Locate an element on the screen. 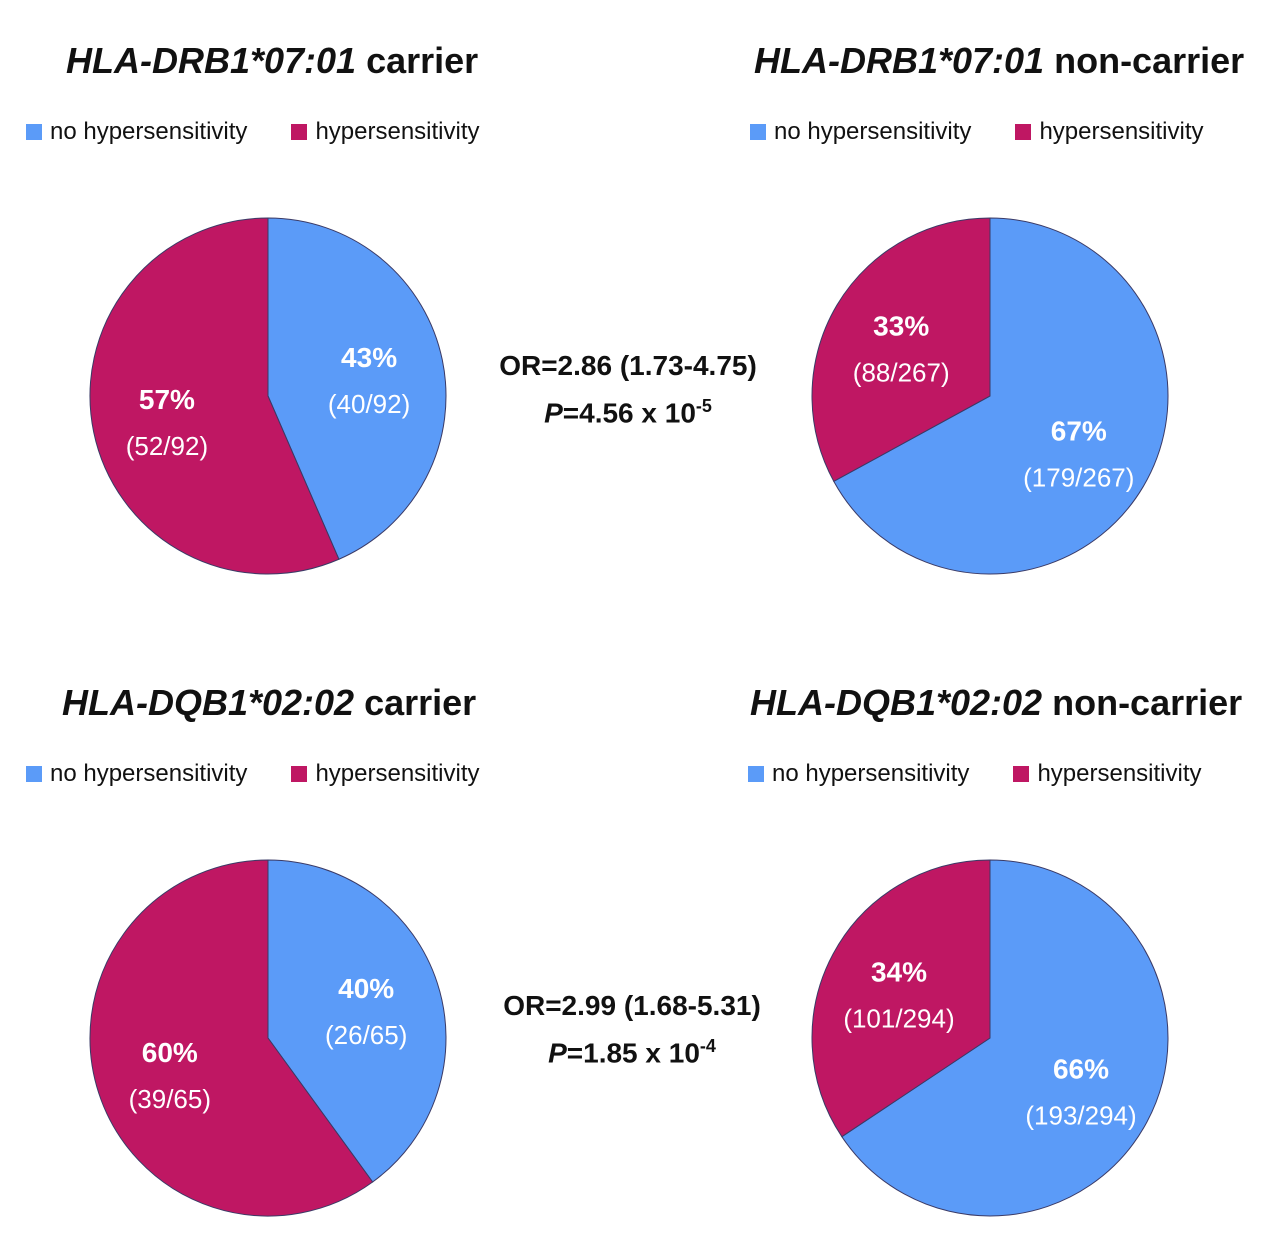  p-value: =4.56 x 10 is located at coordinates (629, 413).